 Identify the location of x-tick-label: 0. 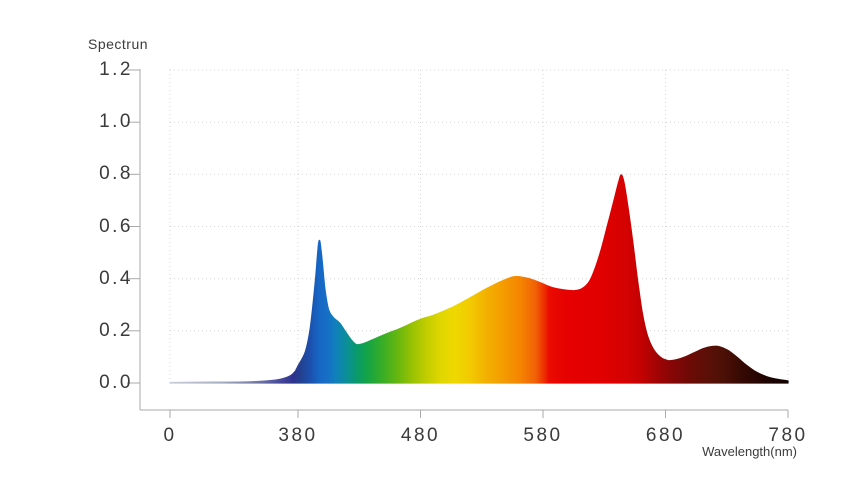
(170, 435).